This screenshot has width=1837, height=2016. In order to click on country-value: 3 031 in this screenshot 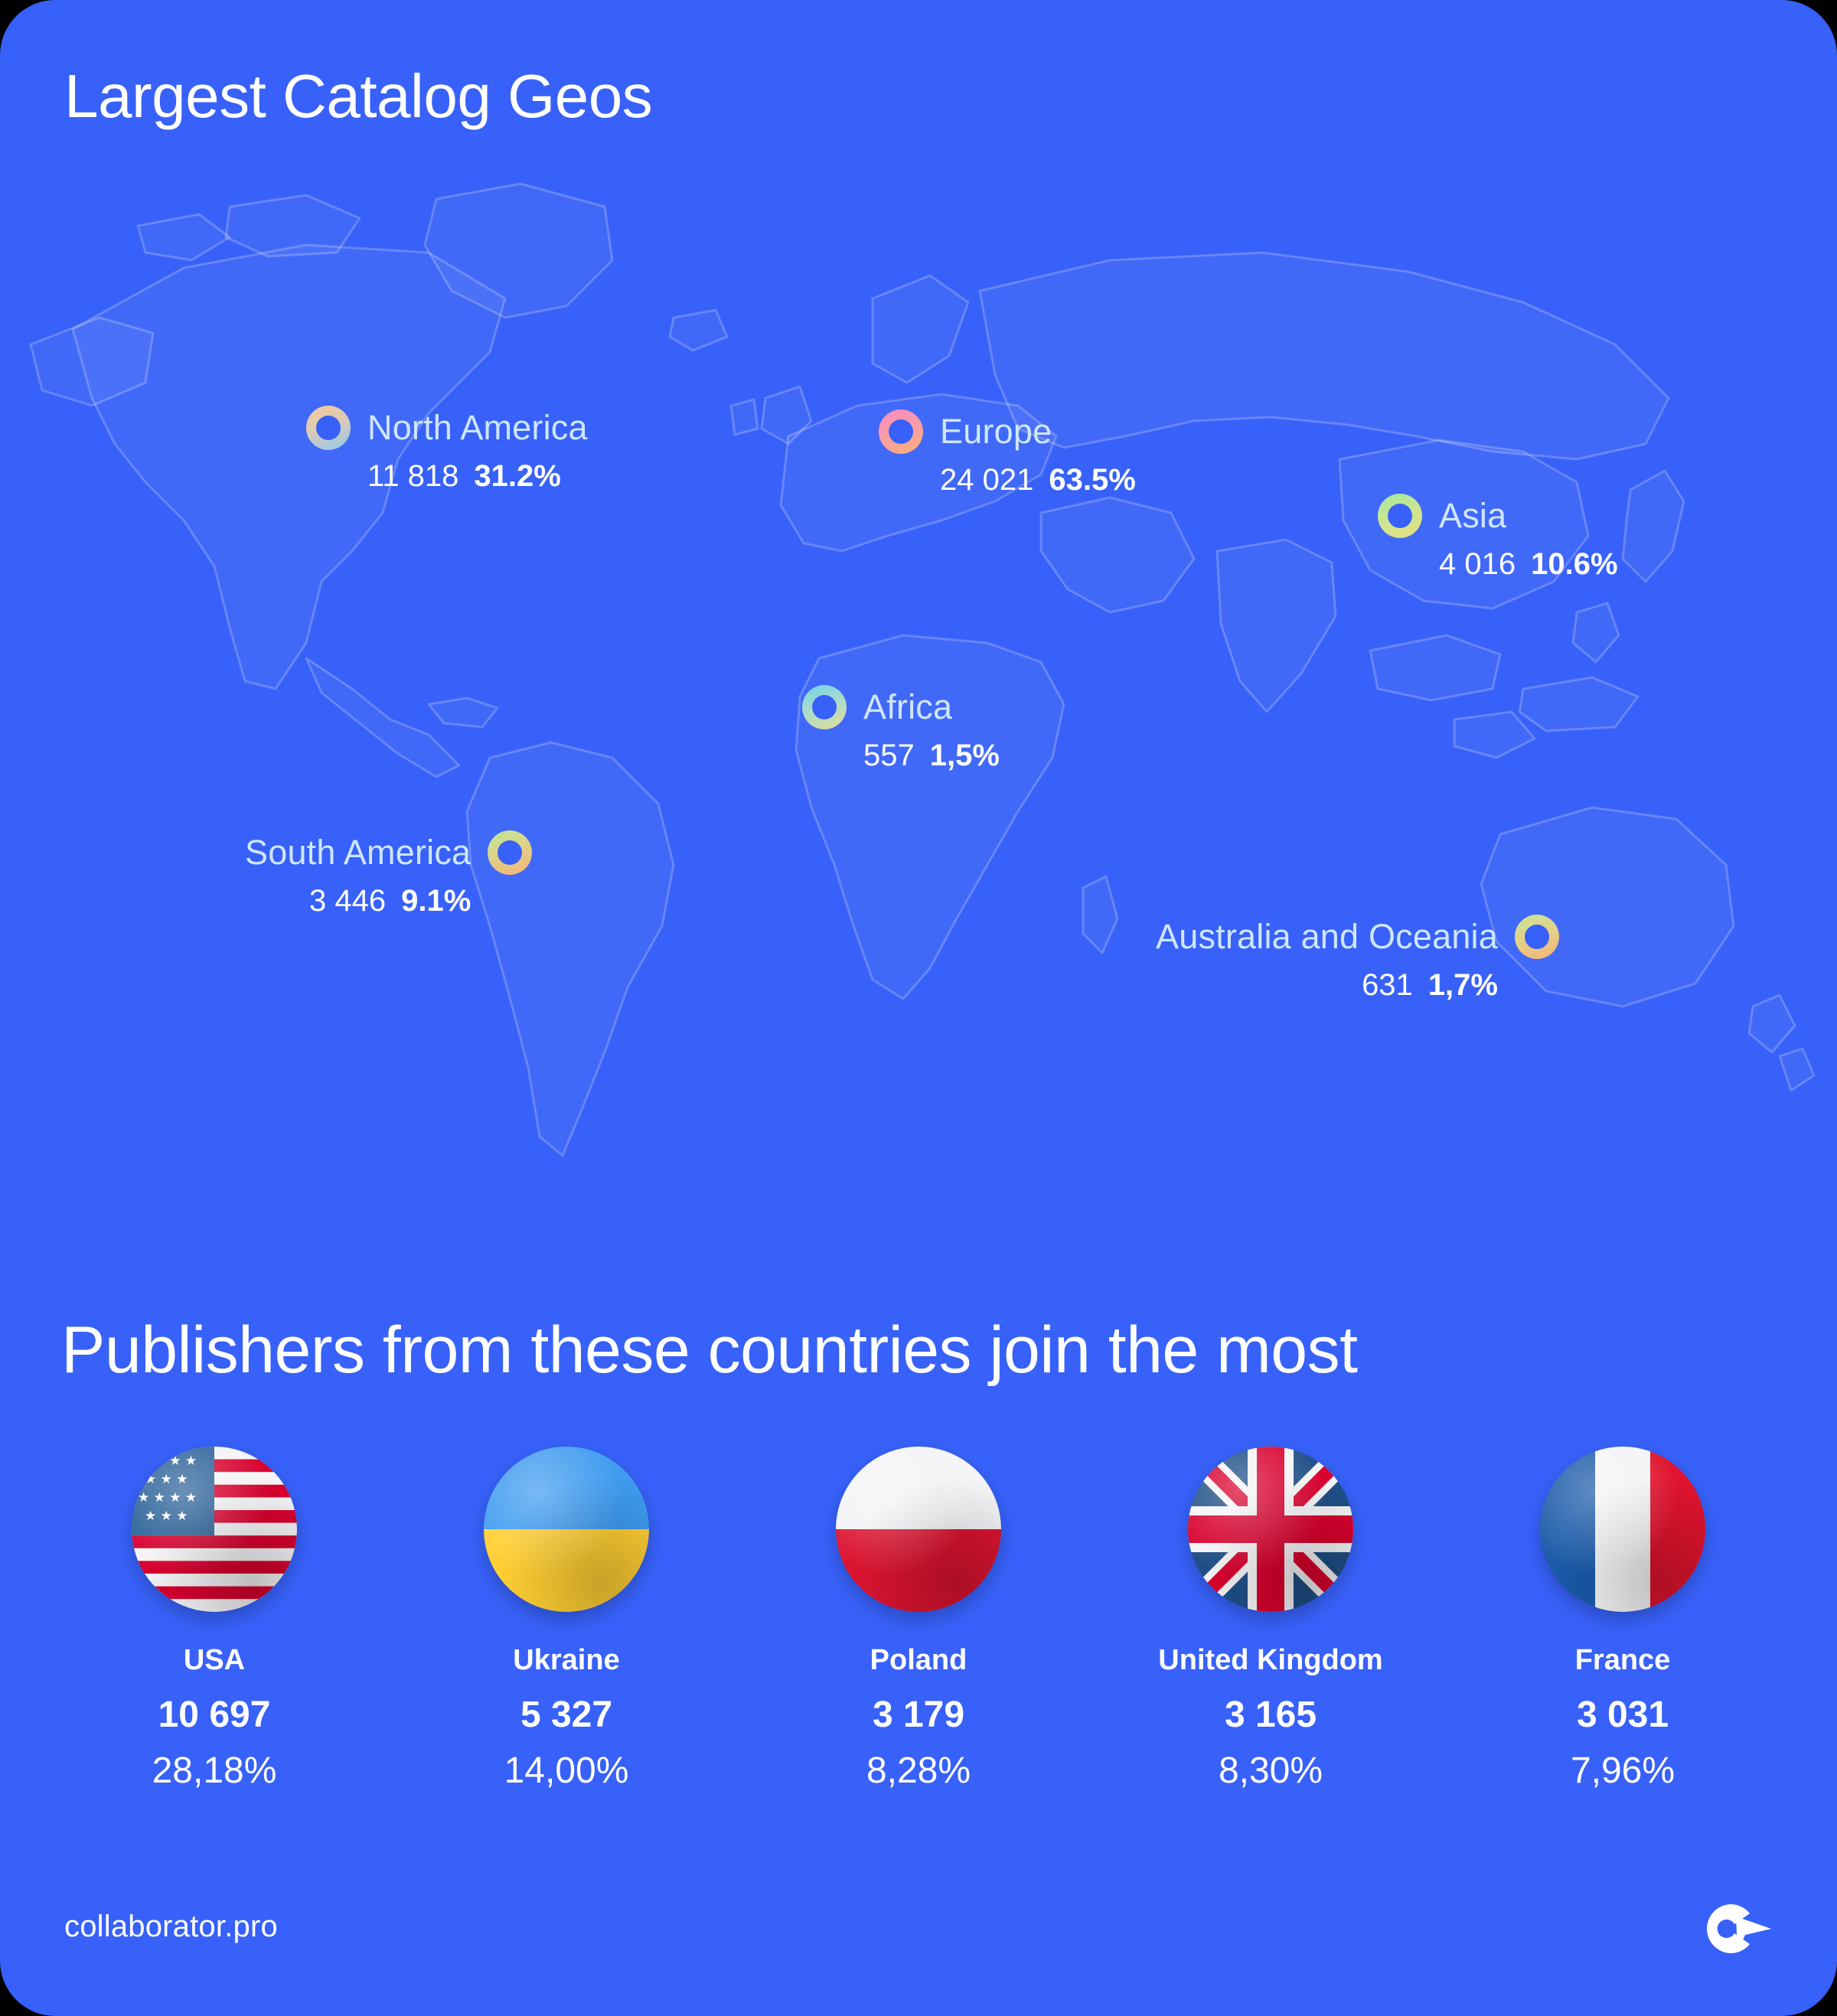, I will do `click(1622, 1715)`.